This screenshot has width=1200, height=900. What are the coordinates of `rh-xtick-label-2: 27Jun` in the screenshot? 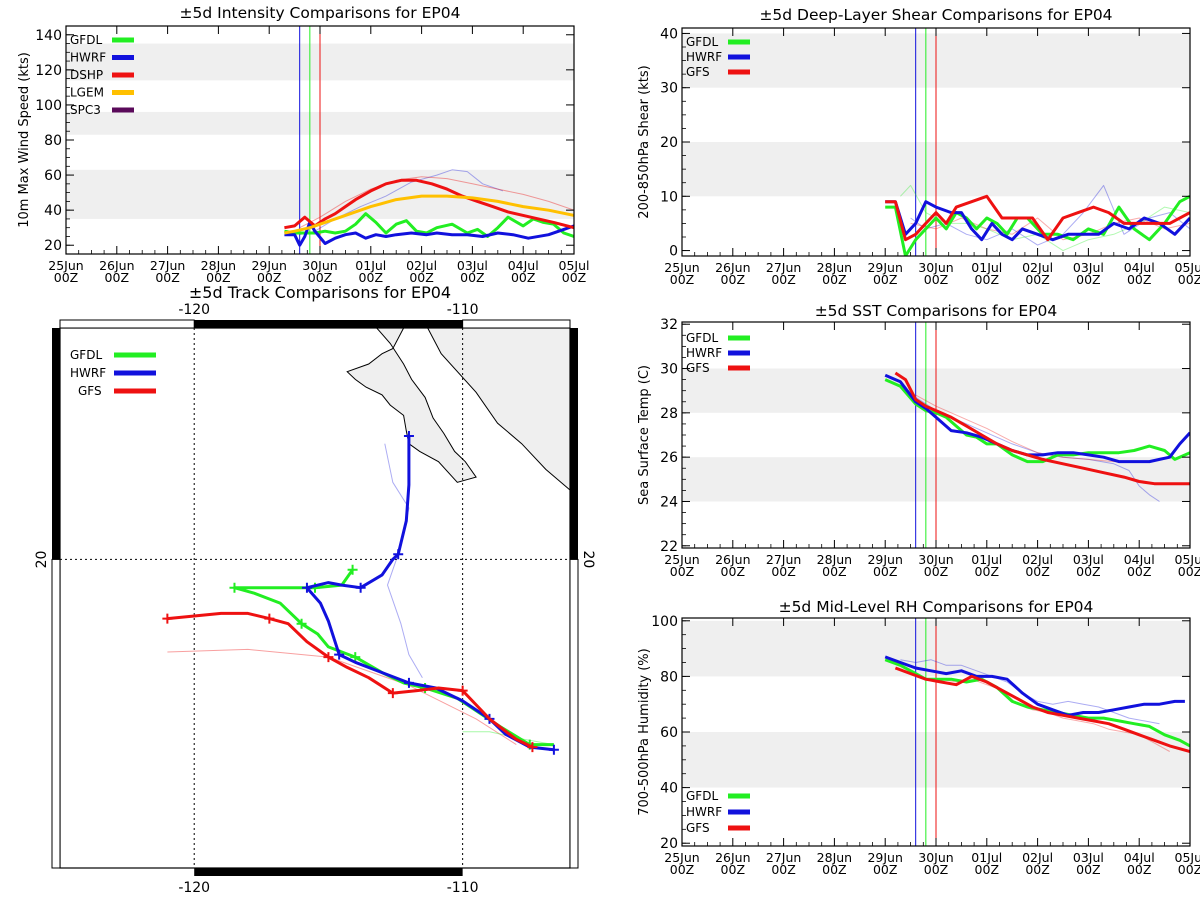 It's located at (783, 857).